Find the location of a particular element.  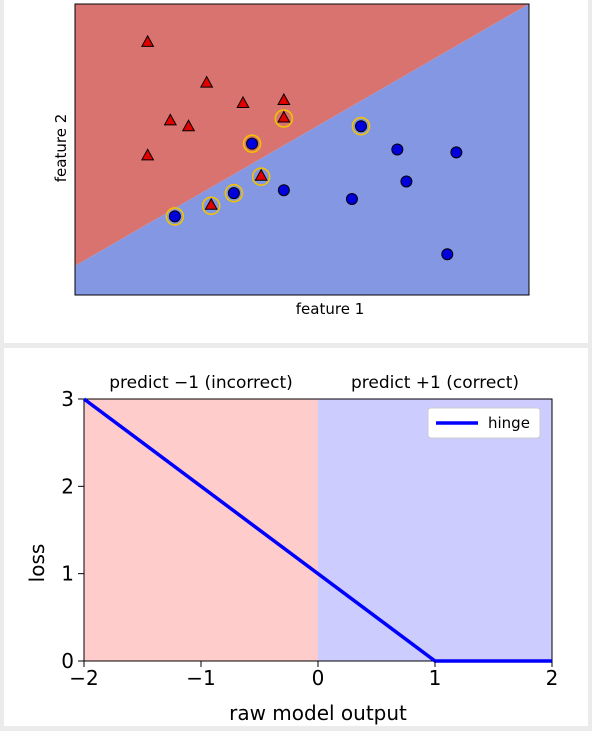

x-axis-label: feature 1 is located at coordinates (330, 309).